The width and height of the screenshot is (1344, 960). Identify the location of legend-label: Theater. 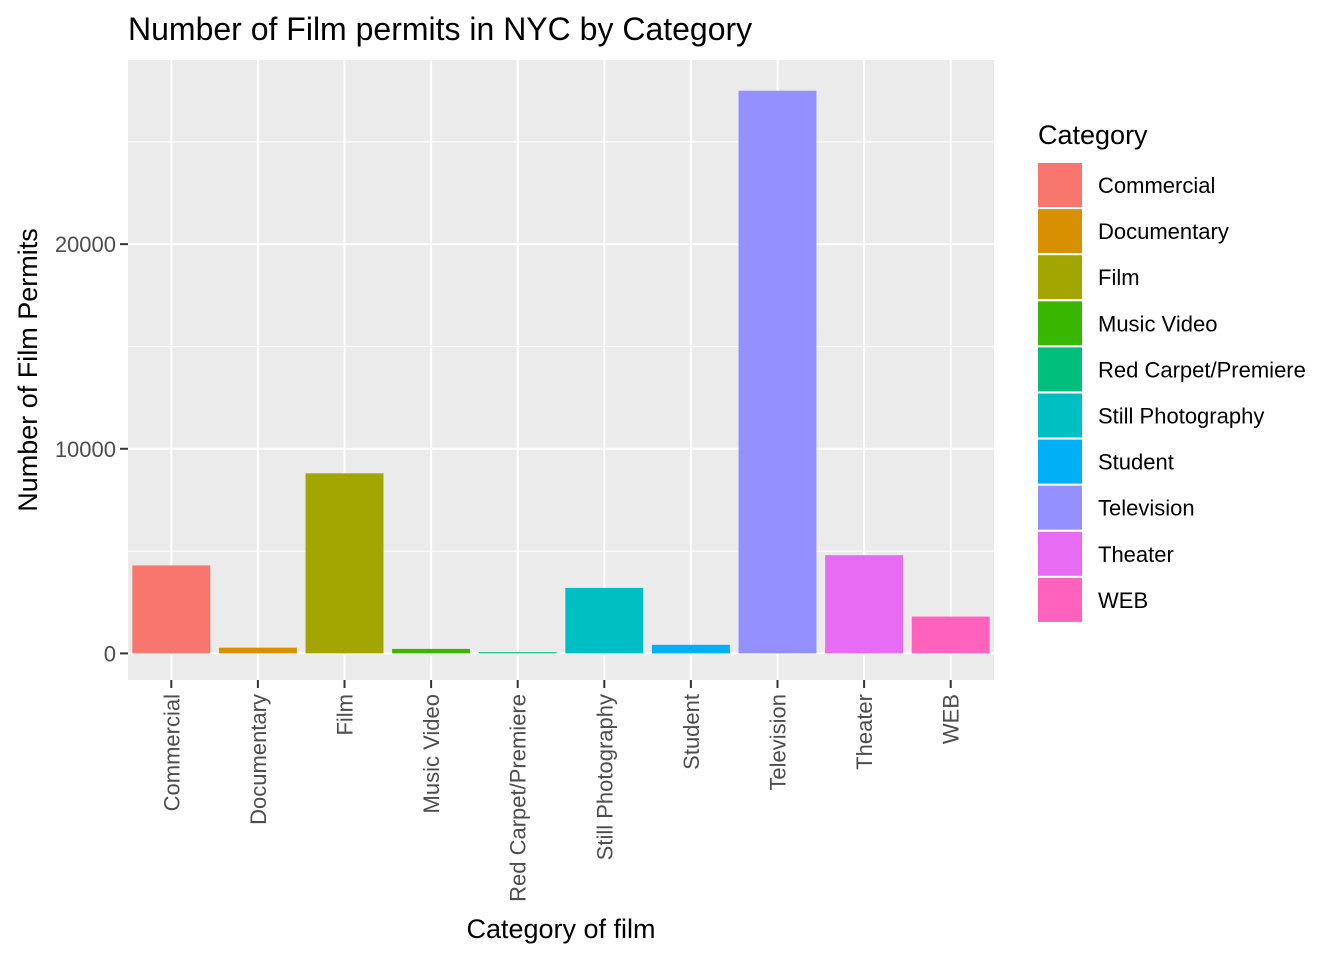
(1136, 554).